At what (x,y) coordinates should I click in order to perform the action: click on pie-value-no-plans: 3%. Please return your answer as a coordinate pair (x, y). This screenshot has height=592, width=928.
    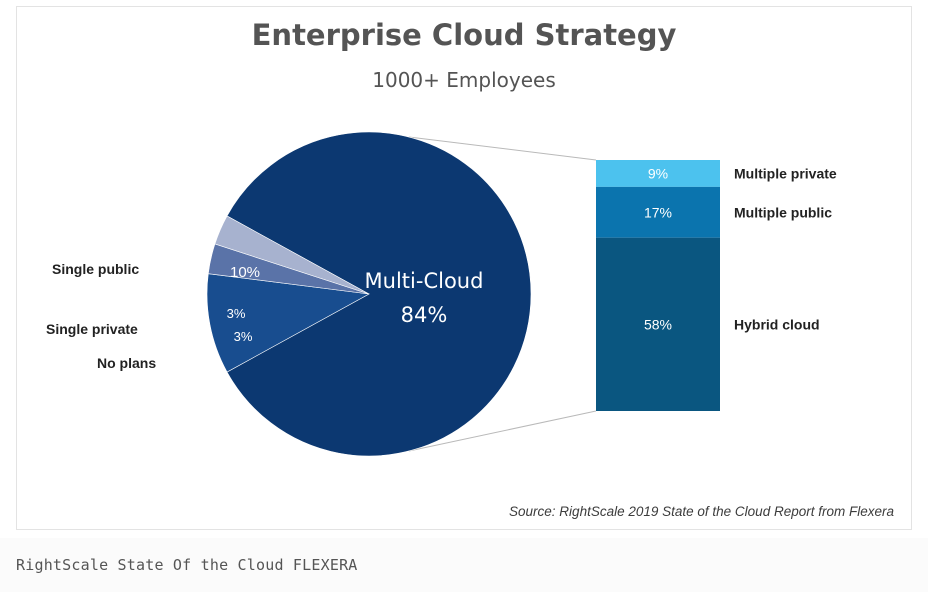
    Looking at the image, I should click on (243, 336).